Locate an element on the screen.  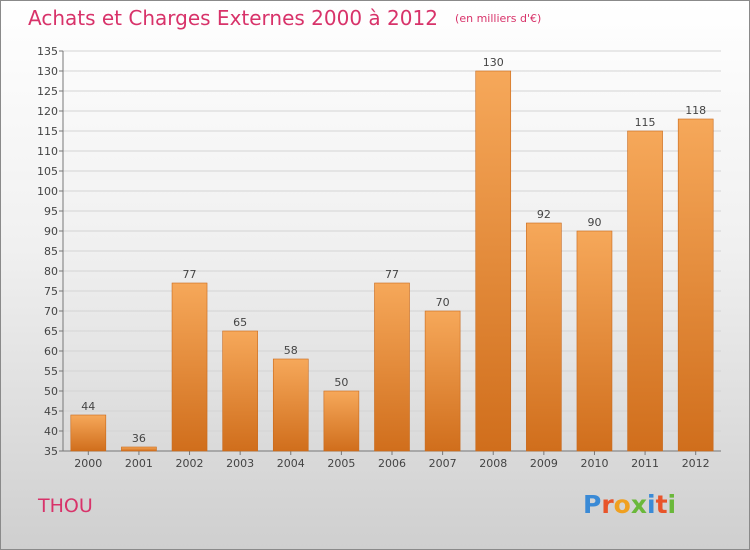
x-tick-label: 2010 is located at coordinates (594, 463).